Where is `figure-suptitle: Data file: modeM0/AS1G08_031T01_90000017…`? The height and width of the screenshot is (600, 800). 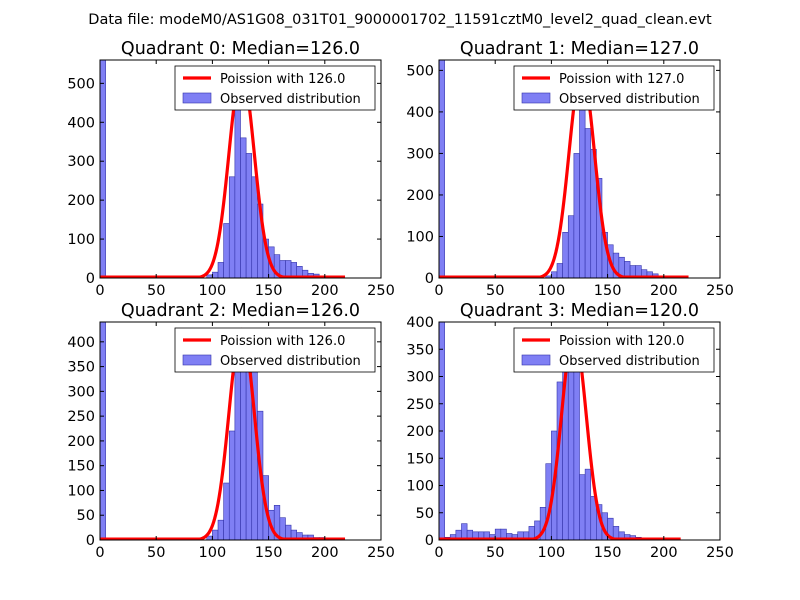
figure-suptitle: Data file: modeM0/AS1G08_031T01_90000017… is located at coordinates (400, 20).